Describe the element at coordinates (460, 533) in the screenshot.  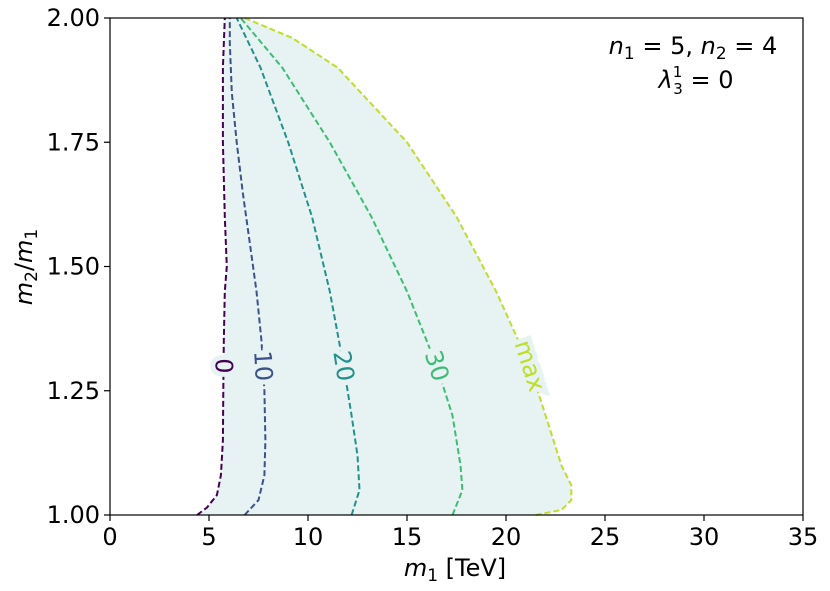
I see `x-axis-ticks: 0 5 10 15 20 25 30 35` at that location.